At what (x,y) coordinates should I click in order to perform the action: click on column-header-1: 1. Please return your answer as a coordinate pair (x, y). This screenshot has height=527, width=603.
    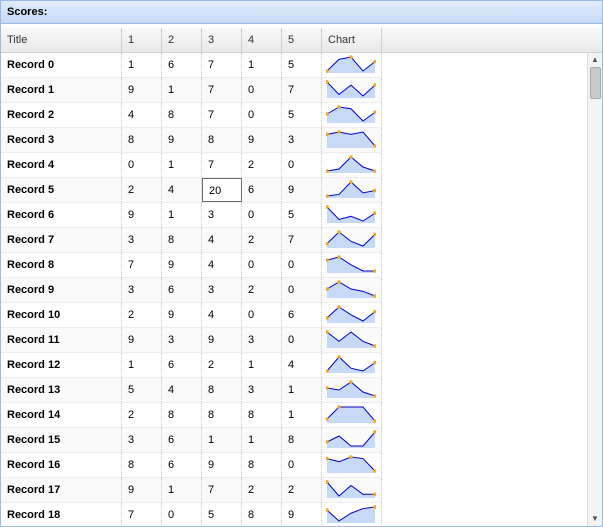
    Looking at the image, I should click on (142, 40).